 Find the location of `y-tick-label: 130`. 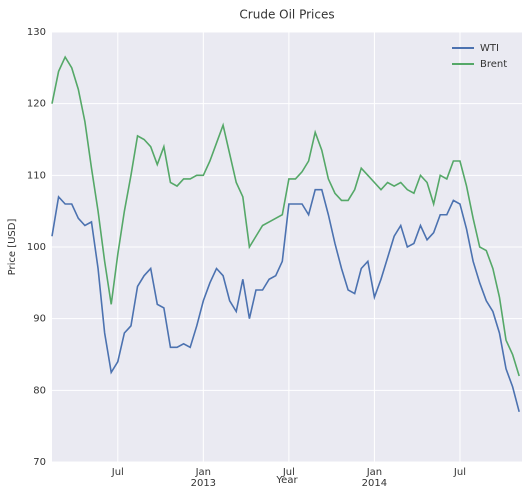

y-tick-label: 130 is located at coordinates (36, 32).